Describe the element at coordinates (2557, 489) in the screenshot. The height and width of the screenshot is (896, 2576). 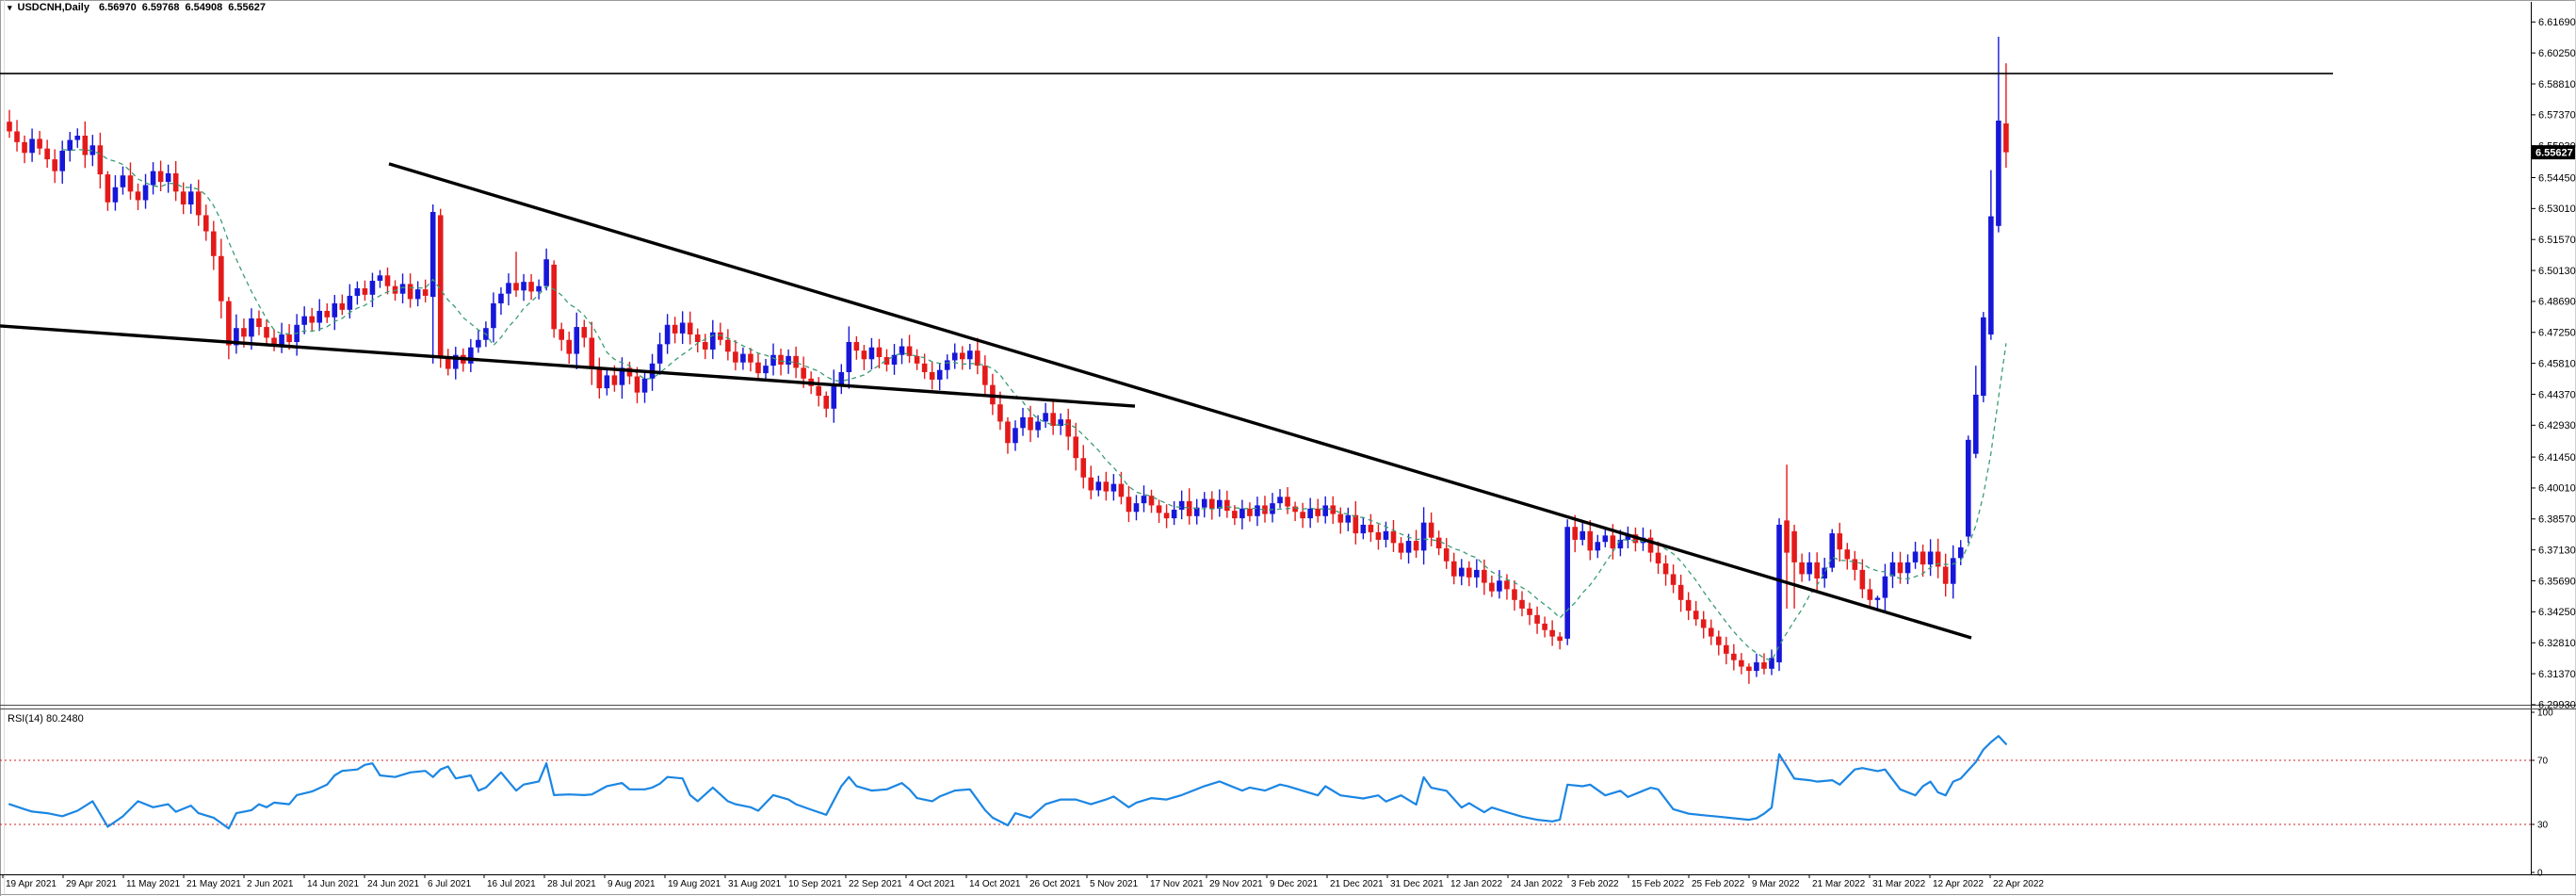
I see `price-axis-label: 6.40010` at that location.